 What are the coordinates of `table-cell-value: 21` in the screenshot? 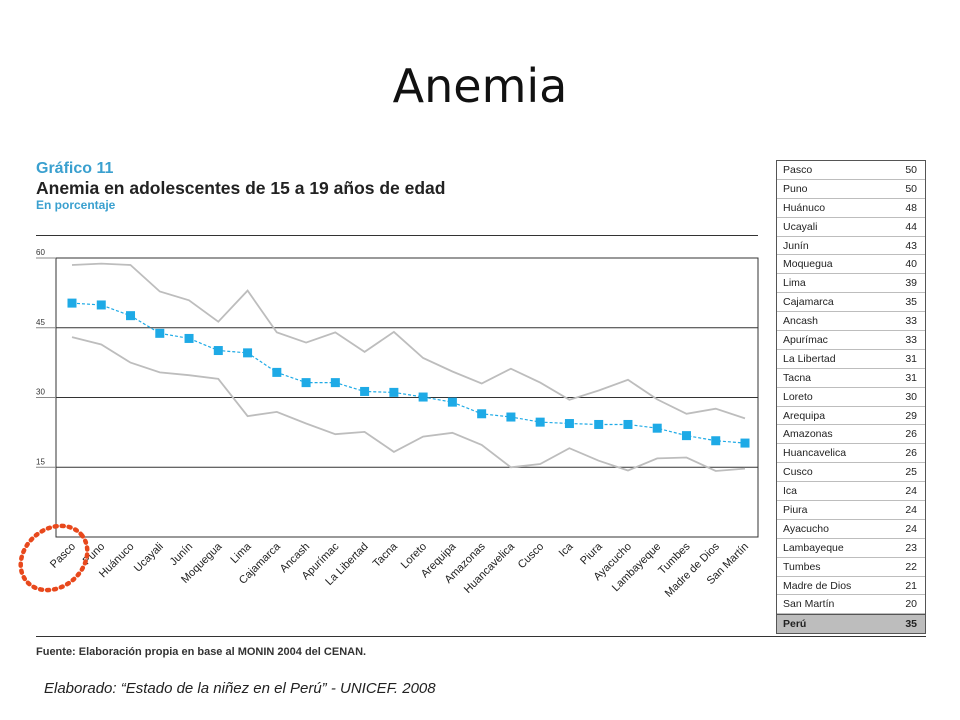 It's located at (911, 585).